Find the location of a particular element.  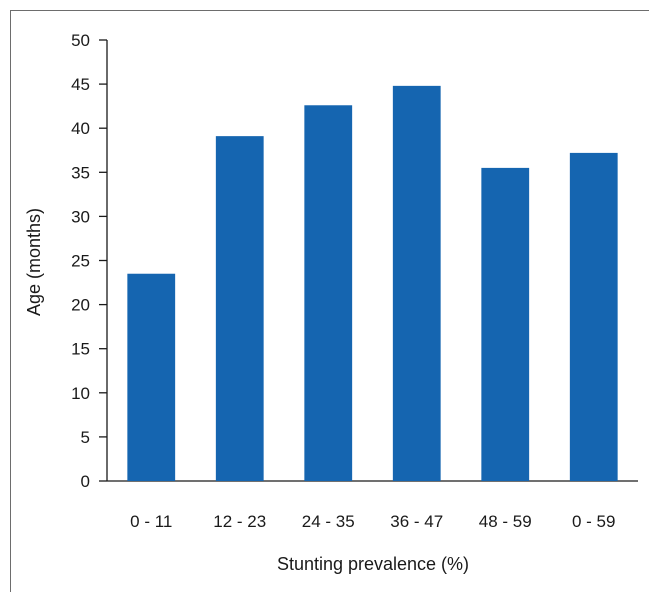

y-tick-label: 10 is located at coordinates (80, 393).